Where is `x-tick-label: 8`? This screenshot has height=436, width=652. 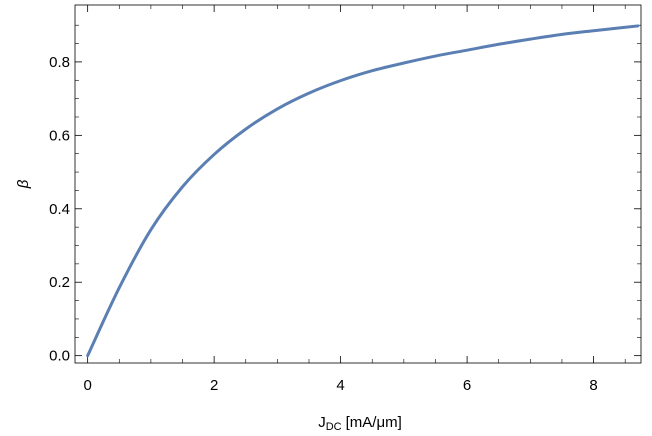 x-tick-label: 8 is located at coordinates (593, 385).